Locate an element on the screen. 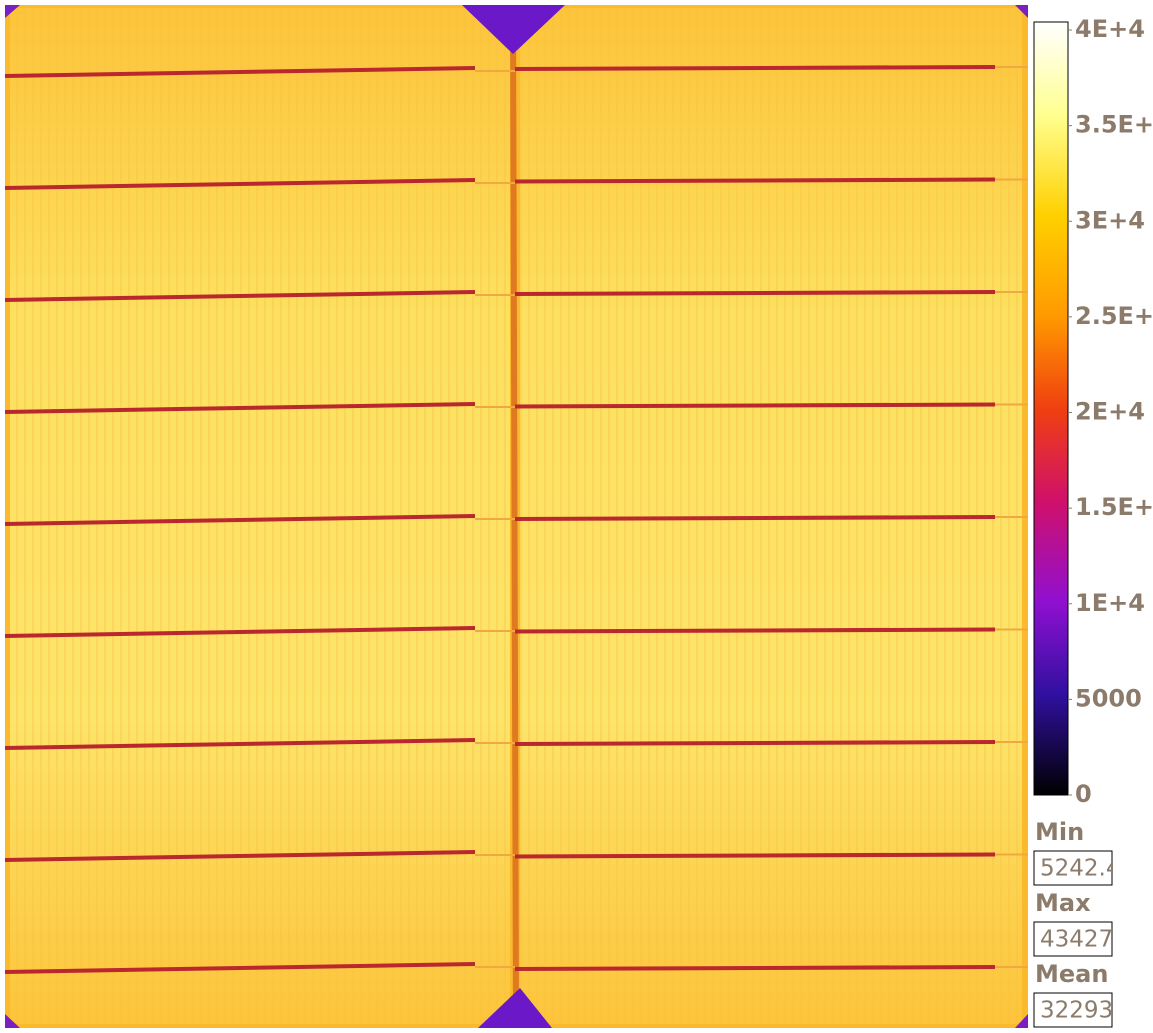 This screenshot has width=1153, height=1033. stat-value: 32293 is located at coordinates (1076, 1011).